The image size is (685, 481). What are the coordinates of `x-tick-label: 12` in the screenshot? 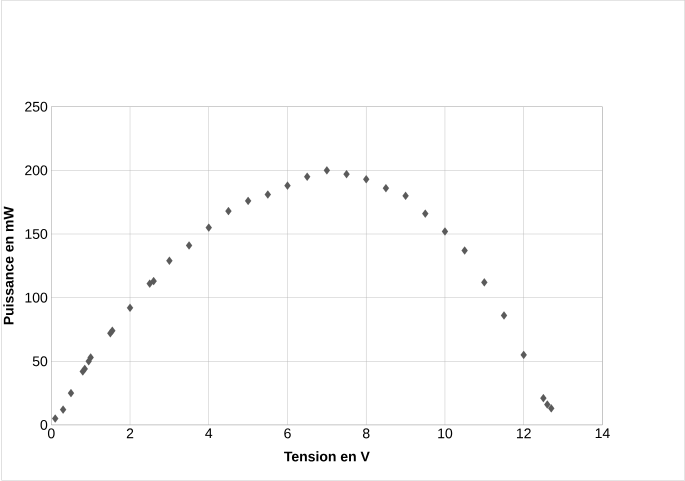 It's located at (523, 433).